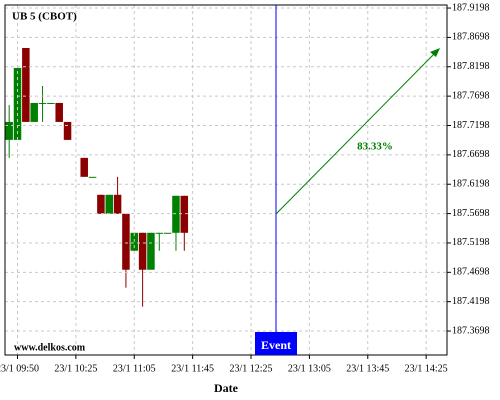 The image size is (500, 400). I want to click on event-label: Event, so click(276, 345).